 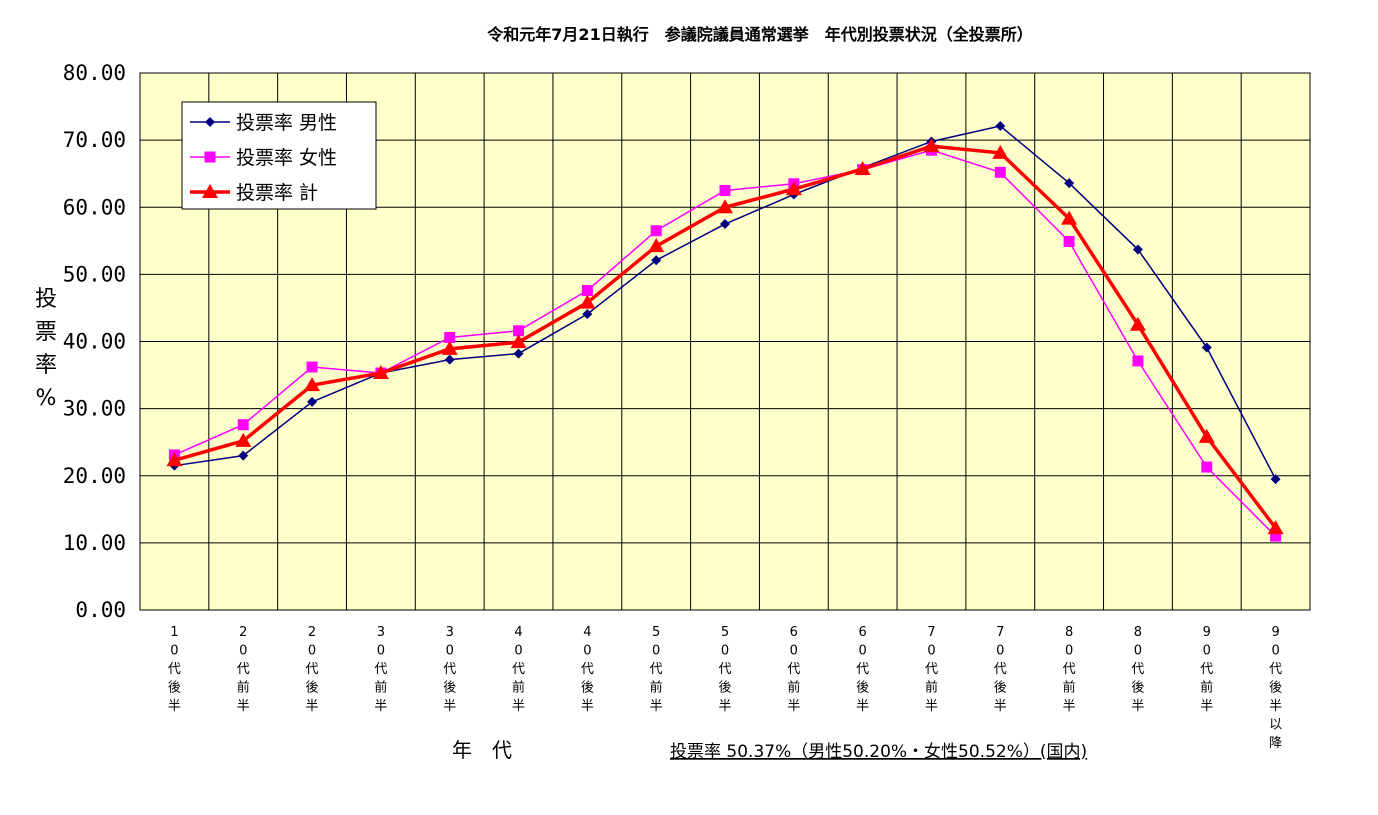 I want to click on legend-label: 投票率 男性, so click(x=286, y=123).